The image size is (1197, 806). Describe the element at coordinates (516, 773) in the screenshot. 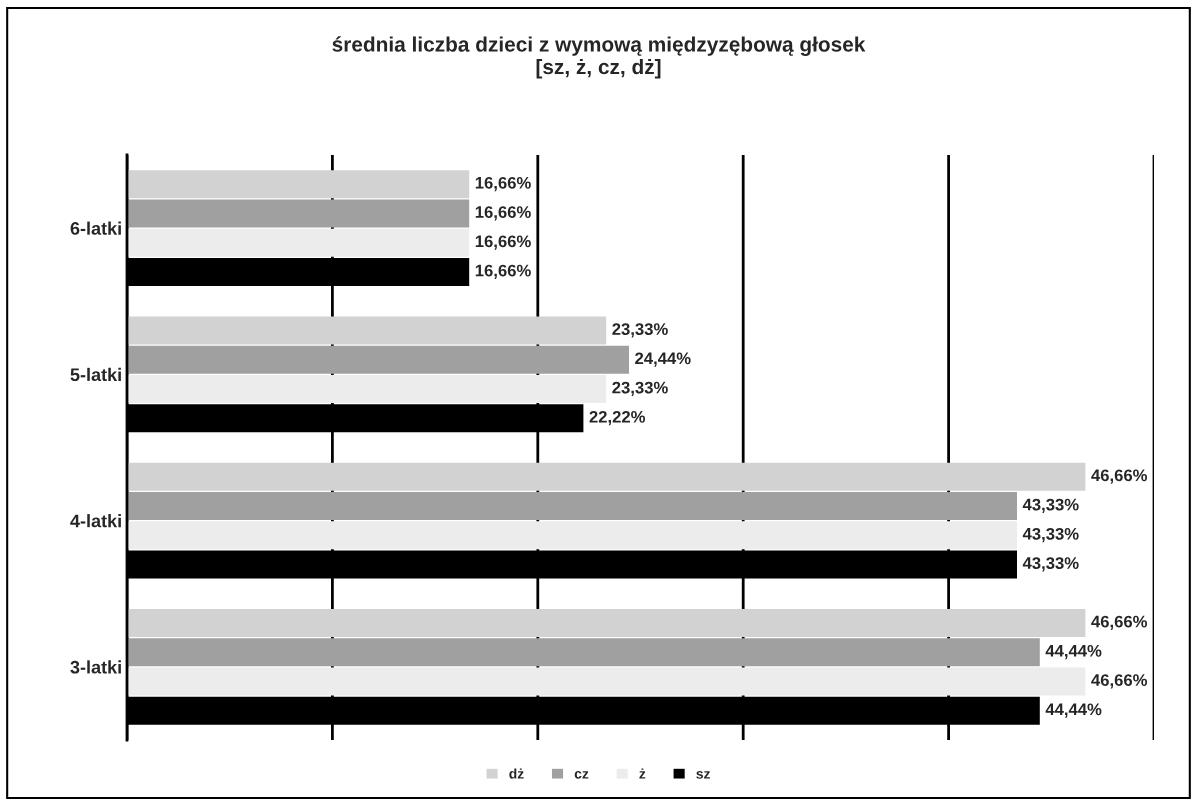

I see `legend-label: dż` at that location.